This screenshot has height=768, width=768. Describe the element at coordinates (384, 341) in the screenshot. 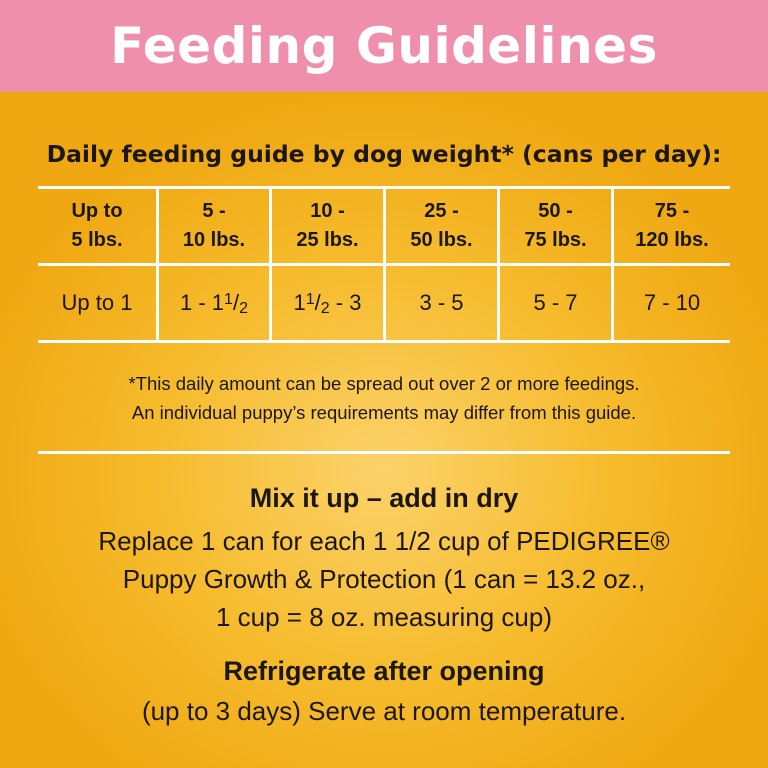

I see `table-bottom-rule` at that location.